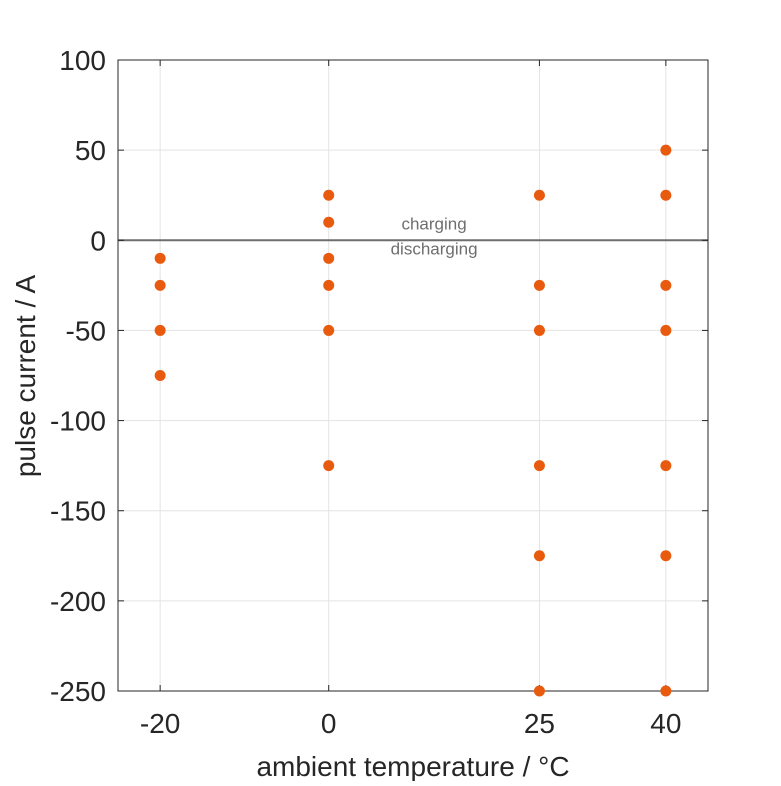 This screenshot has height=786, width=781. I want to click on y-tick-label: 100, so click(82, 60).